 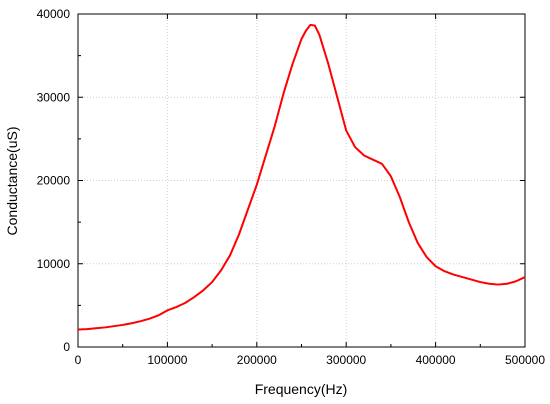 I want to click on y-axis-title: Conductance(uS), so click(x=12, y=181).